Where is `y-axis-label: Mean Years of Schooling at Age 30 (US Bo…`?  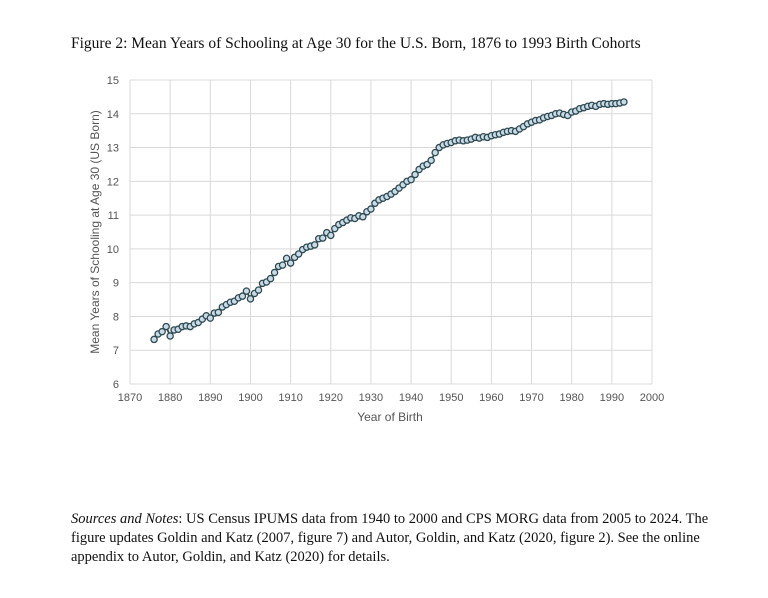
y-axis-label: Mean Years of Schooling at Age 30 (US Bo… is located at coordinates (95, 232).